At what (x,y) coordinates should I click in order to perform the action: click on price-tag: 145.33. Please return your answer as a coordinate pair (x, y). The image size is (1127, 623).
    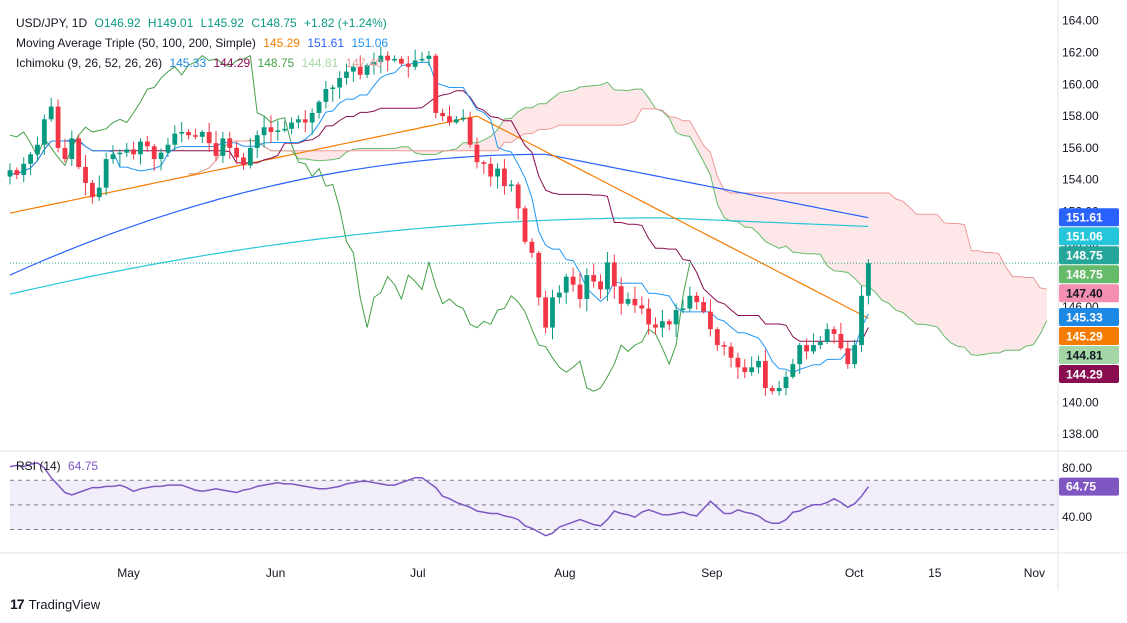
    Looking at the image, I should click on (1089, 317).